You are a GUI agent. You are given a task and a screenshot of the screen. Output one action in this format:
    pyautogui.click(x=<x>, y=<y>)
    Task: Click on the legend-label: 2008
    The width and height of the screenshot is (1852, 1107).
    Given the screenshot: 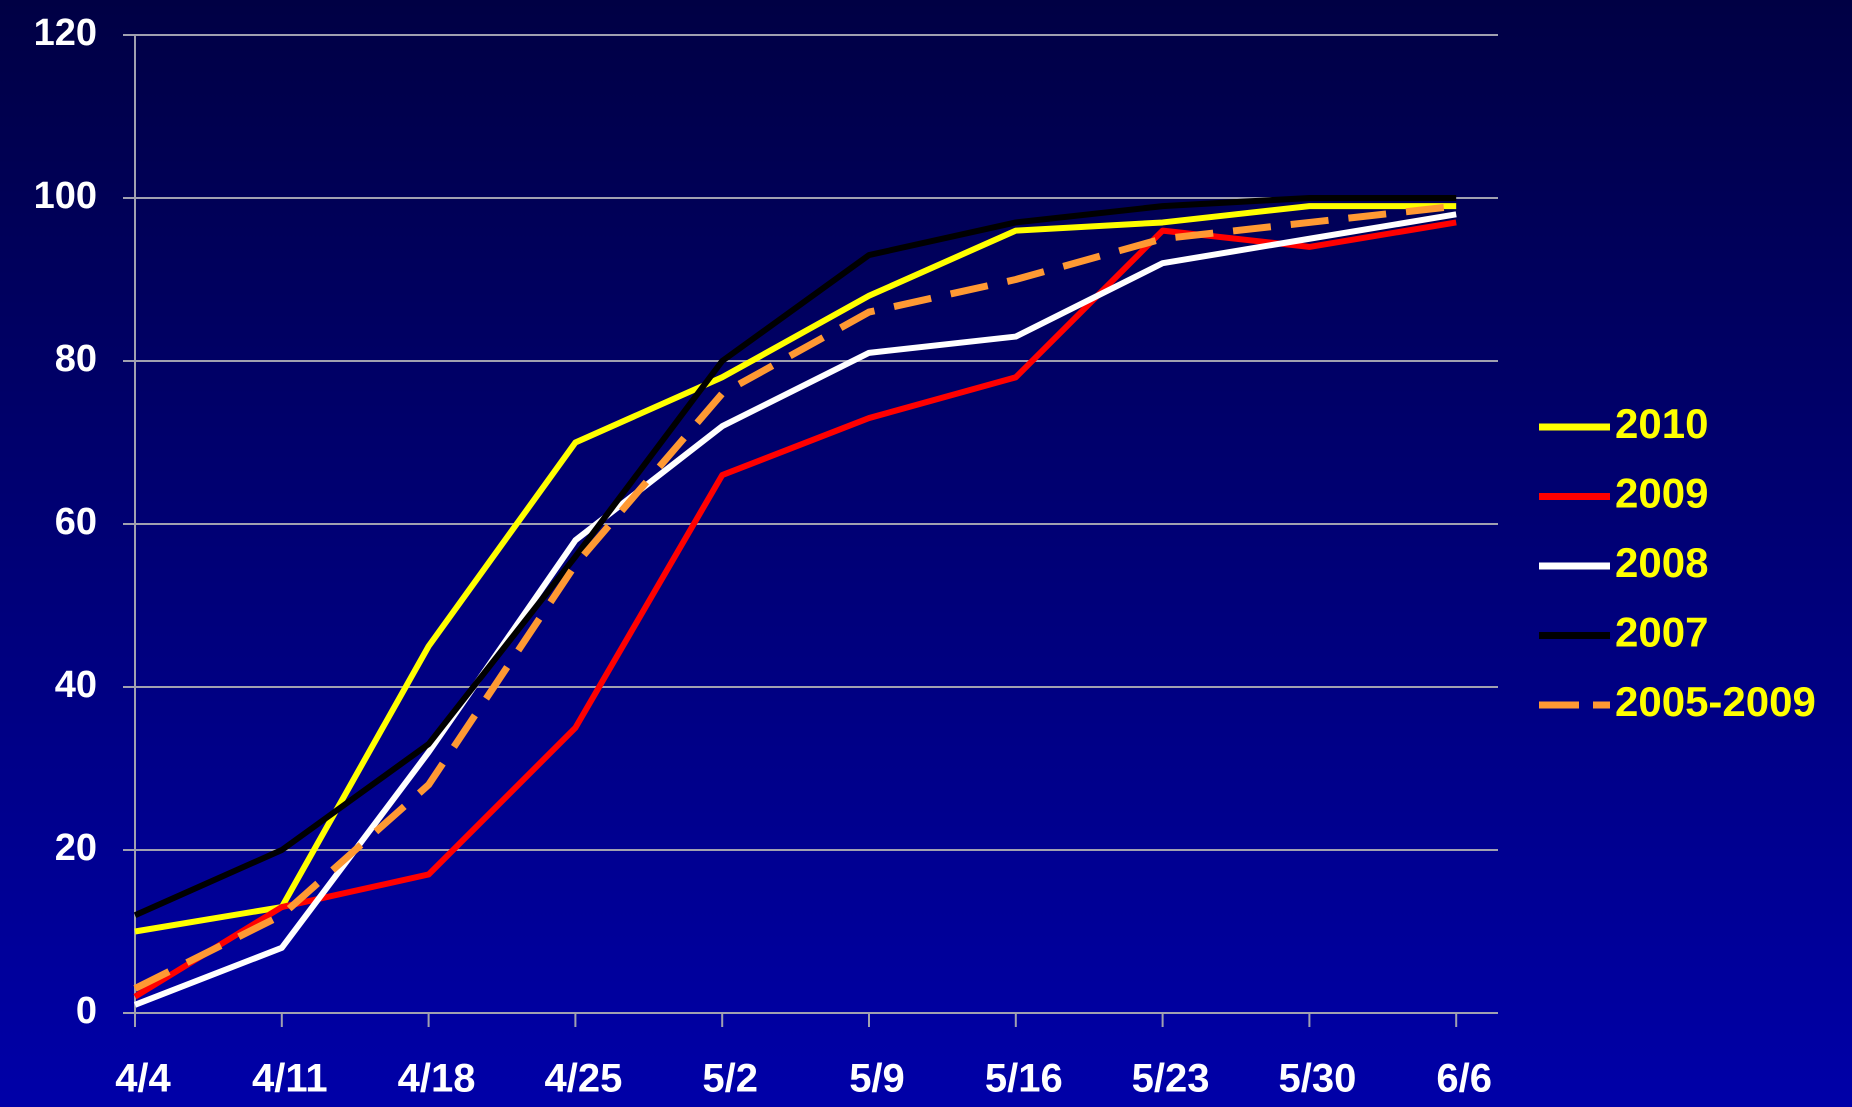 What is the action you would take?
    pyautogui.click(x=1661, y=562)
    